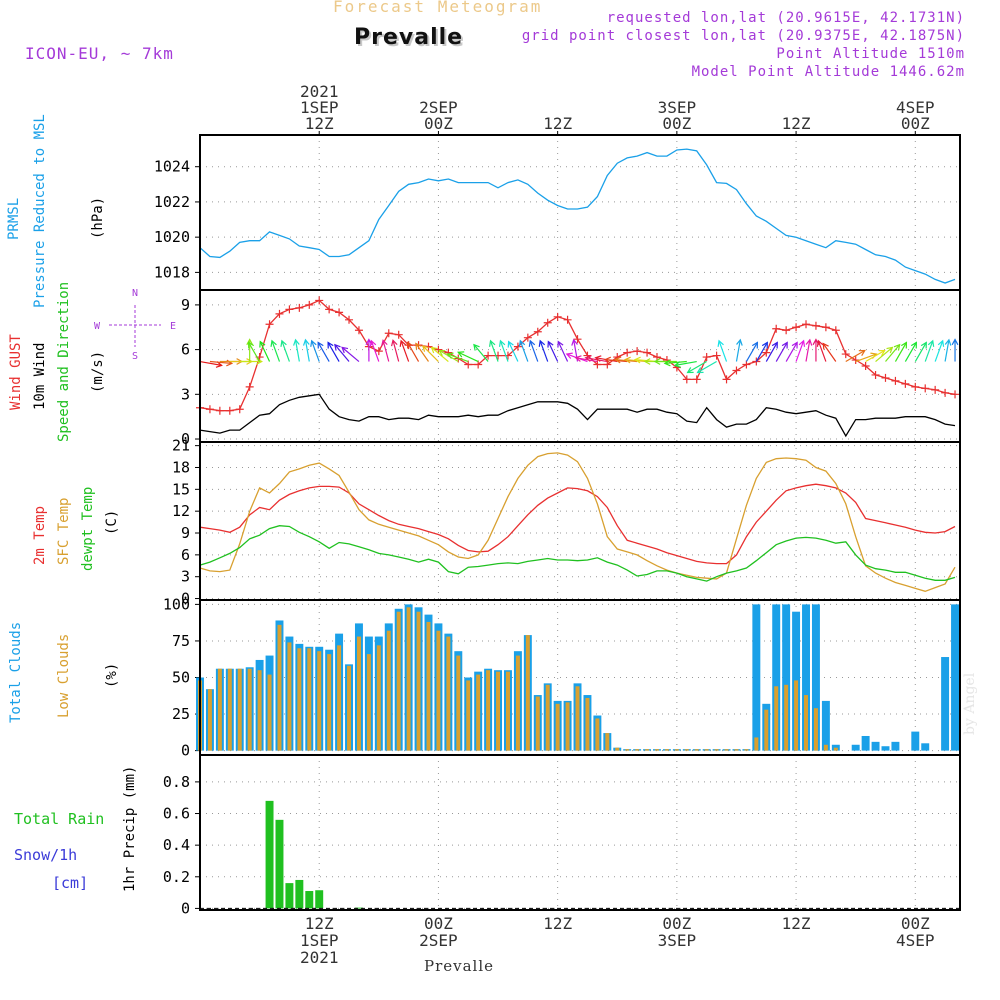  I want to click on total-rain-label: Total Rain, so click(59, 819).